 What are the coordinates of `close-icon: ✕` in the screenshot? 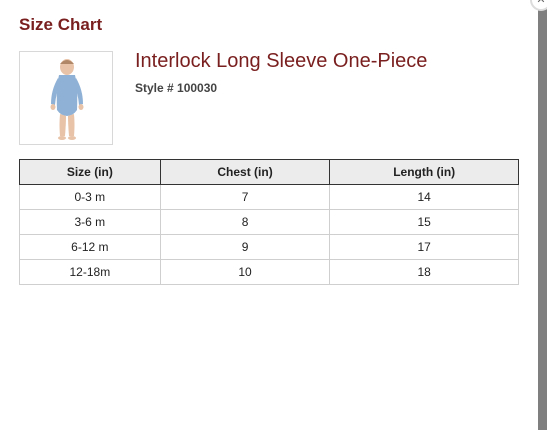 It's located at (540, 3).